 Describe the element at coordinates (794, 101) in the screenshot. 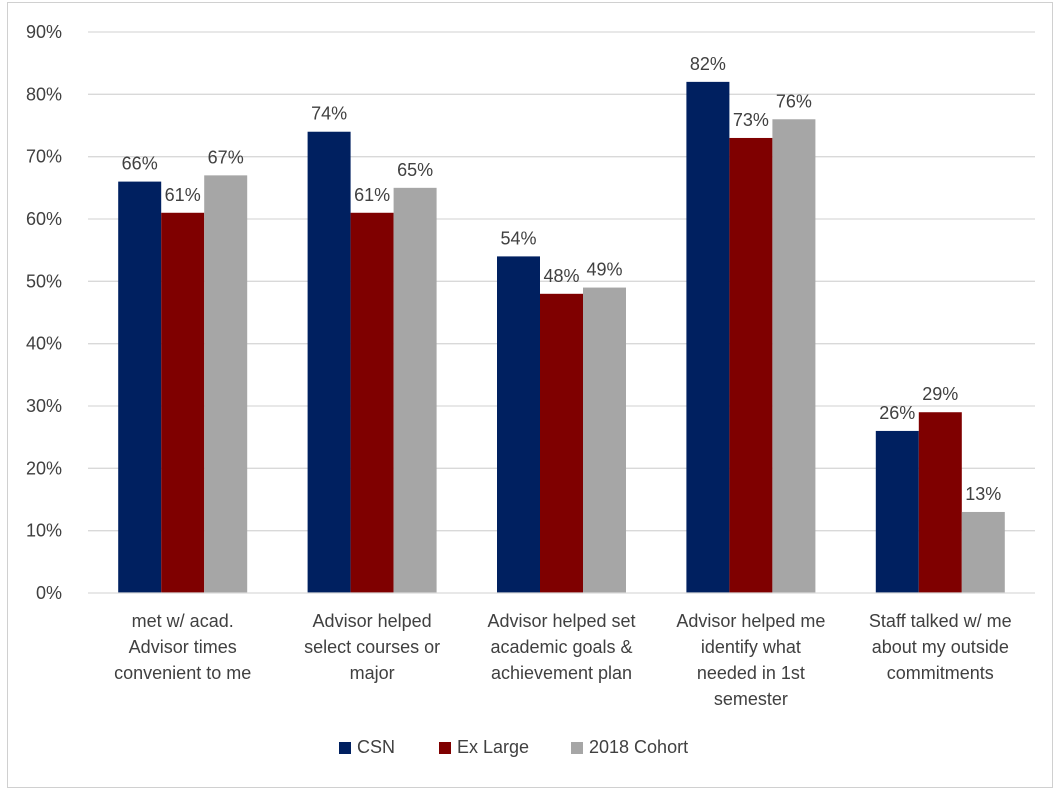

I see `data-label: 76%` at that location.